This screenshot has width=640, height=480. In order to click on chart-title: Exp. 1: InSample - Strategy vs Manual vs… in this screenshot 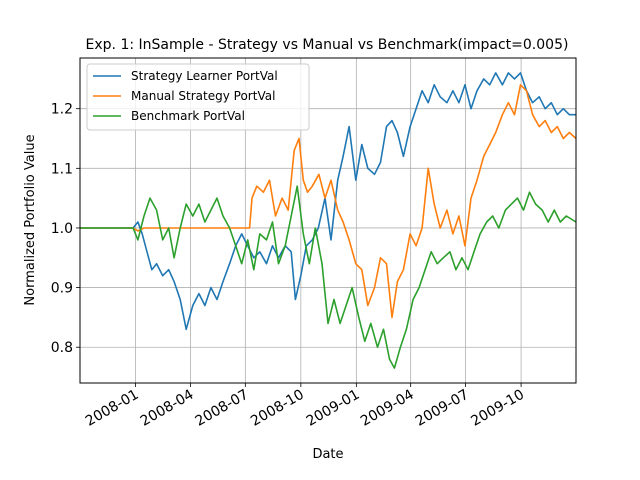, I will do `click(327, 45)`.